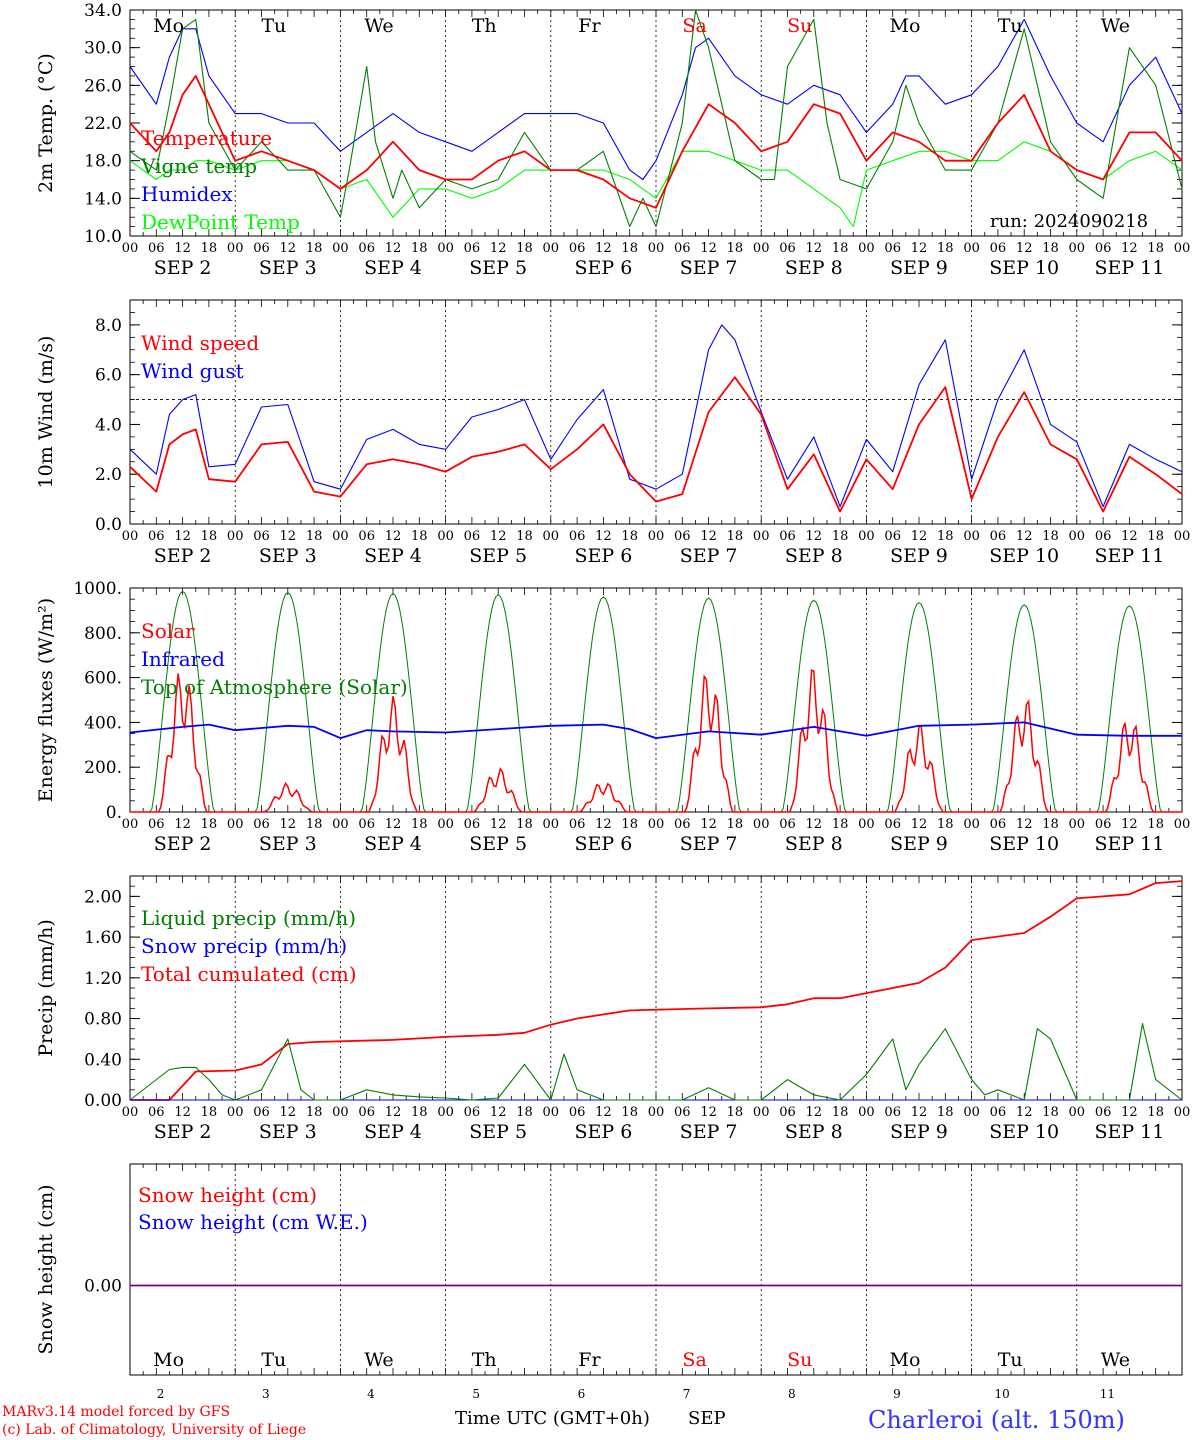  What do you see at coordinates (476, 1394) in the screenshot?
I see `day-number: 5` at bounding box center [476, 1394].